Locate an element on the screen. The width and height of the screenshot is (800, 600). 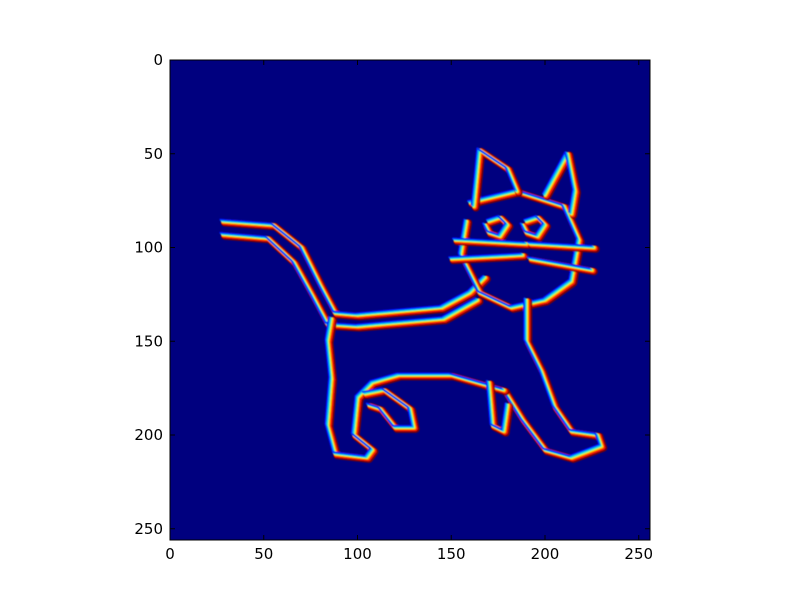
y-tick-label: 250 is located at coordinates (148, 529).